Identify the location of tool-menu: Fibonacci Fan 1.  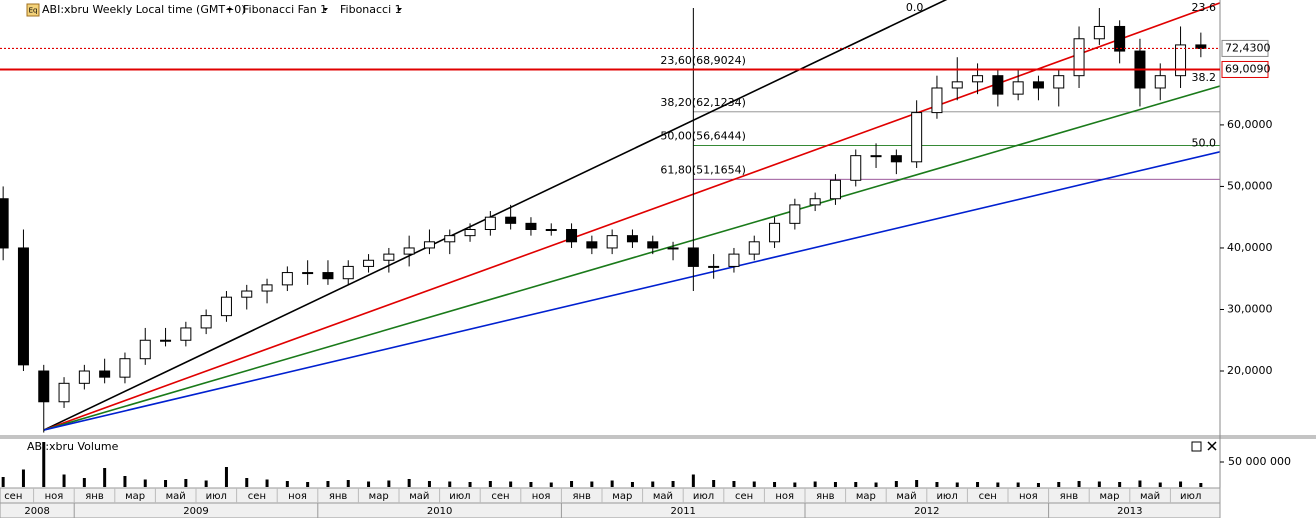
(285, 9).